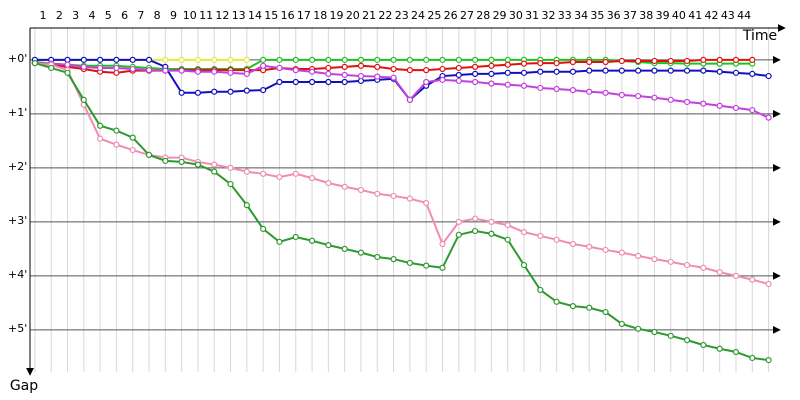  Describe the element at coordinates (548, 15) in the screenshot. I see `x-tick-label: 32` at that location.